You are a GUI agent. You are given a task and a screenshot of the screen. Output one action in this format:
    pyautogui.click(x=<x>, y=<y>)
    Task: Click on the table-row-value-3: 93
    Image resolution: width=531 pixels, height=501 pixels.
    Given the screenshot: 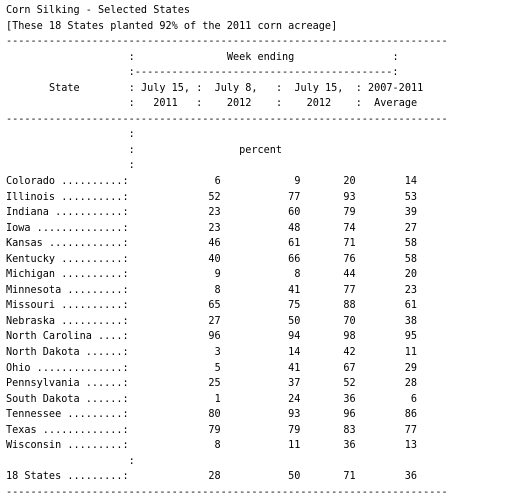 What is the action you would take?
    pyautogui.click(x=349, y=197)
    